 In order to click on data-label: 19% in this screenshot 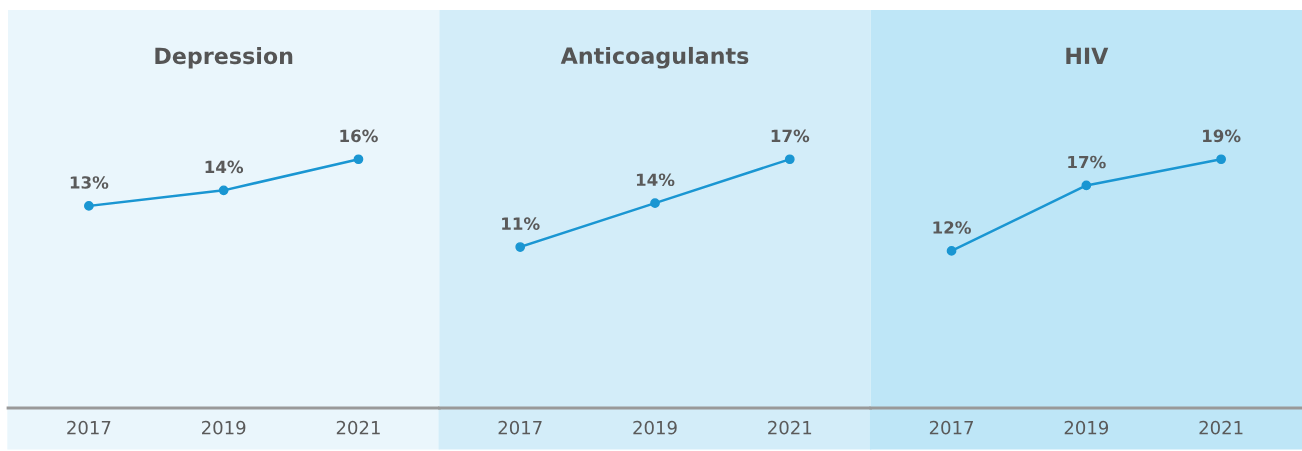, I will do `click(1222, 136)`.